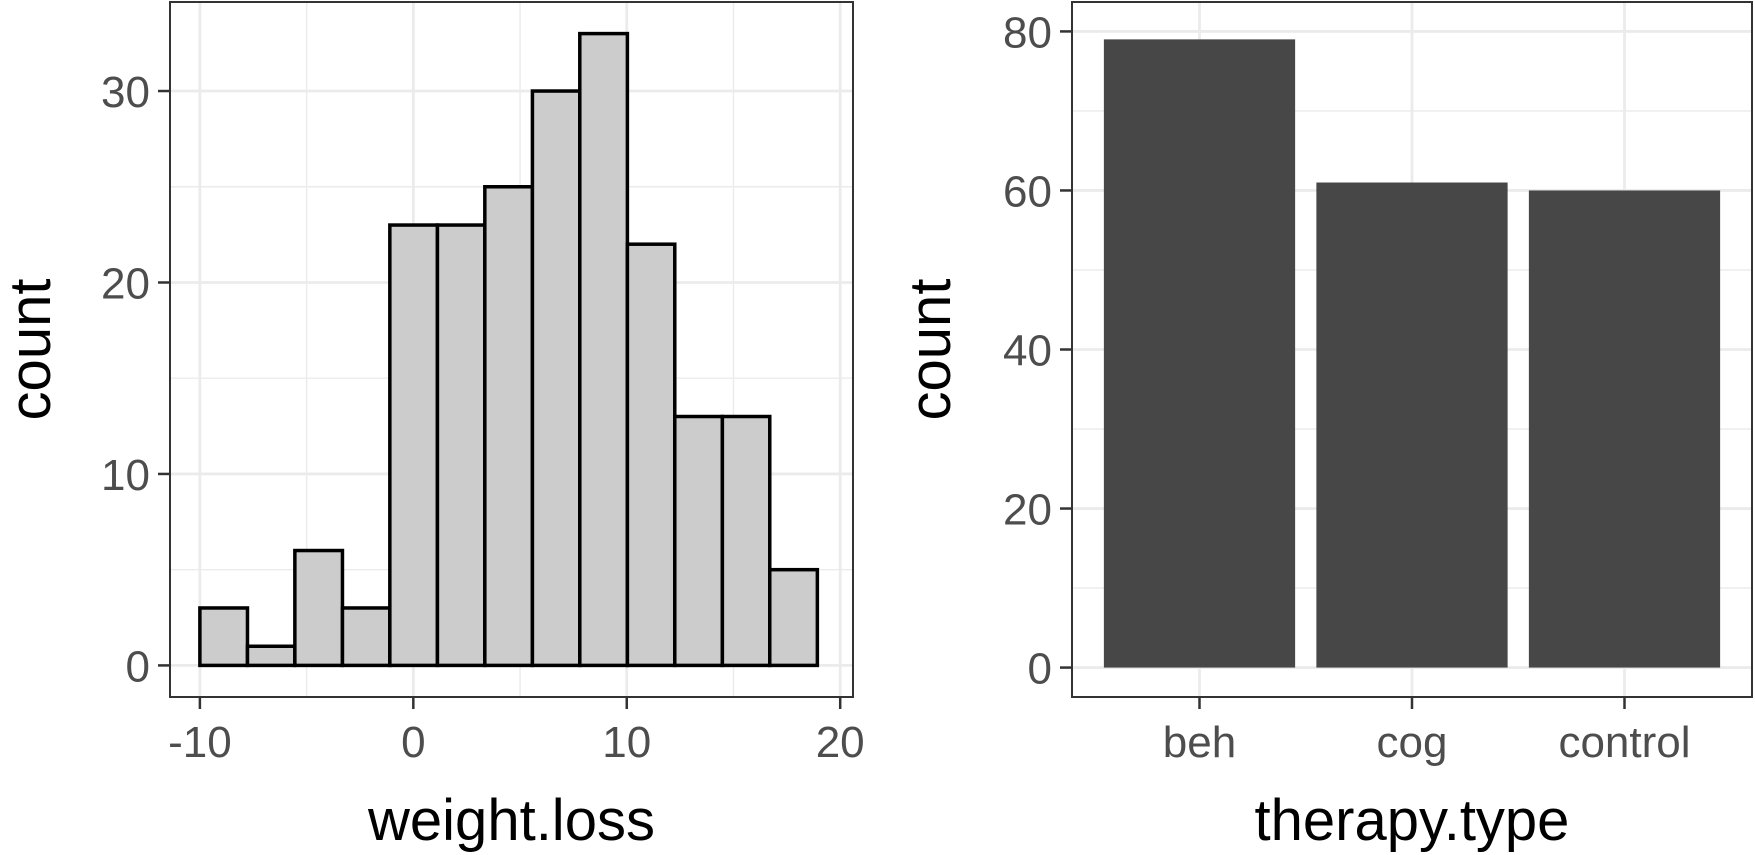 The image size is (1755, 855). I want to click on x-tick-label: control, so click(1624, 742).